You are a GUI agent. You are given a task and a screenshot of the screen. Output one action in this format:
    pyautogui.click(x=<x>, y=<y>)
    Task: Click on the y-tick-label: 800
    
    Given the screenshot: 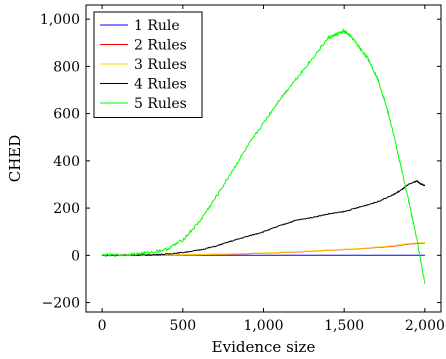 What is the action you would take?
    pyautogui.click(x=66, y=67)
    